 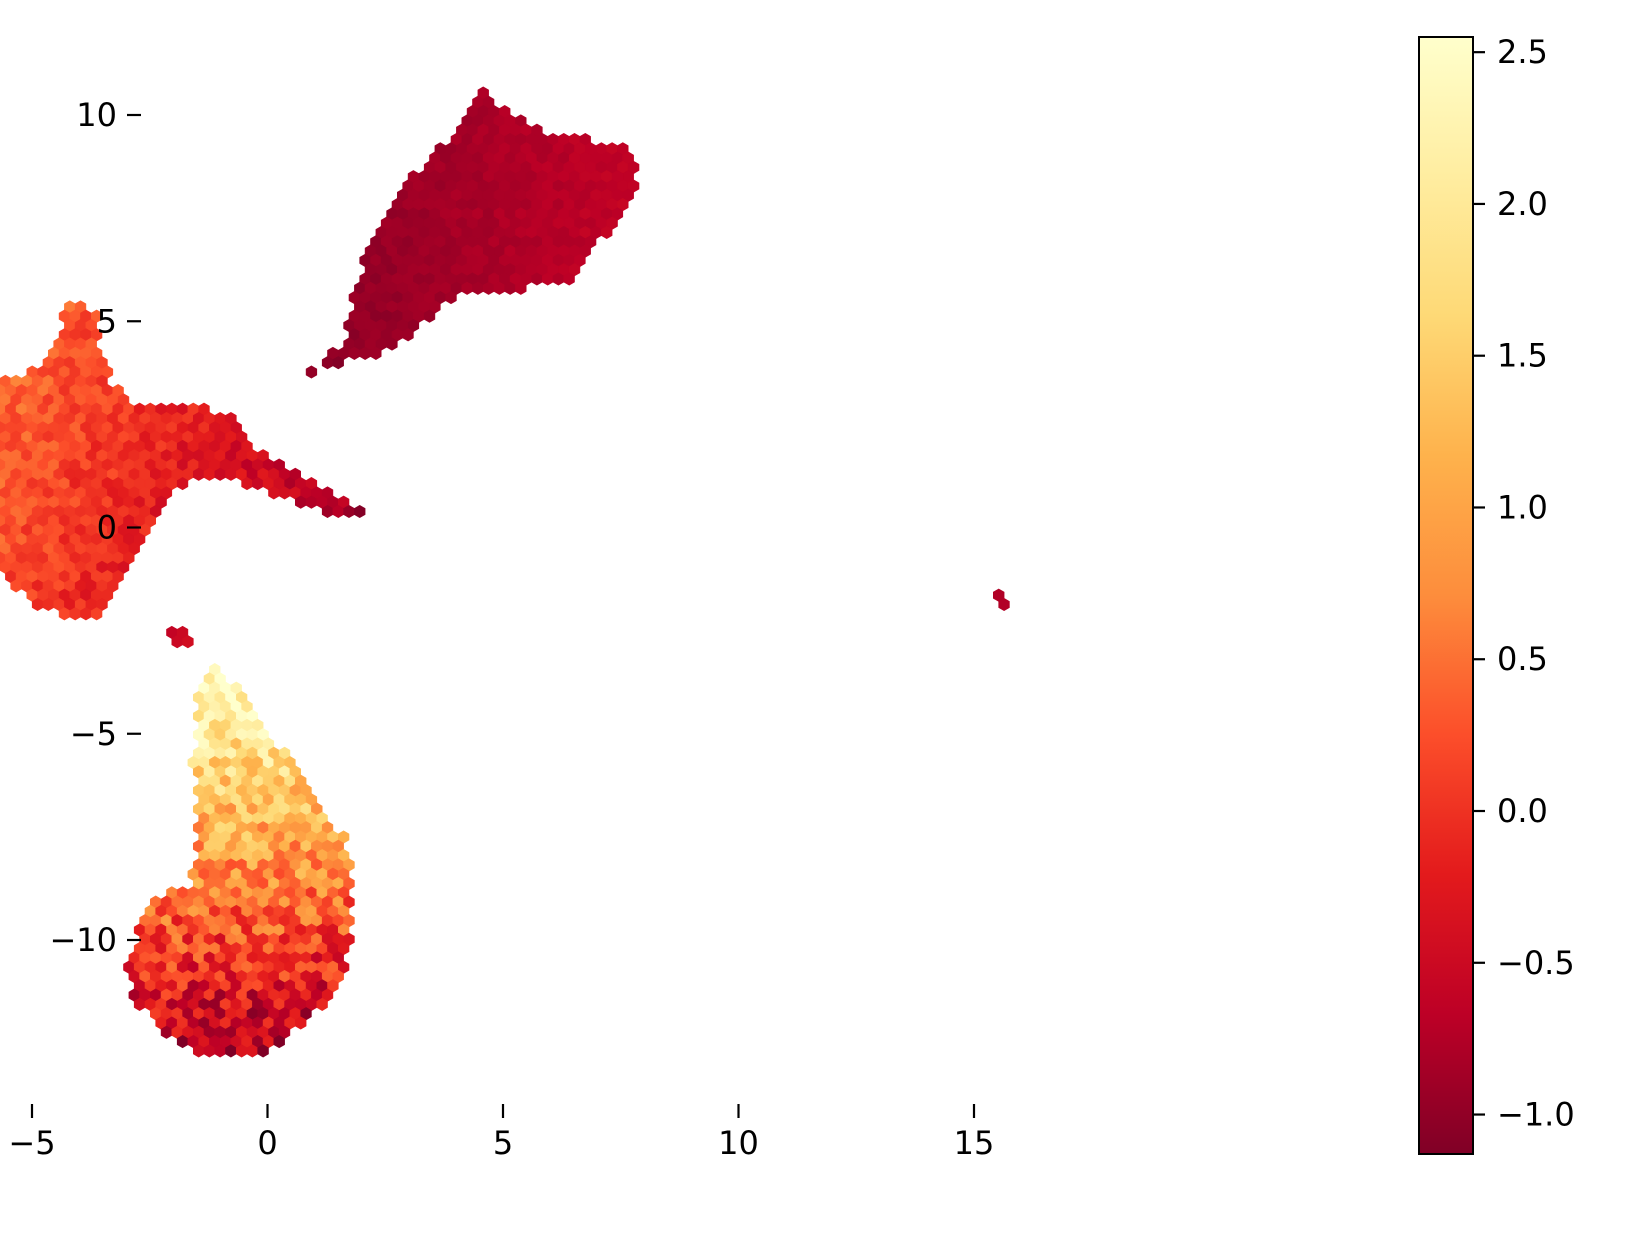 What do you see at coordinates (1522, 52) in the screenshot?
I see `colorbar-tick-label: 2.5` at bounding box center [1522, 52].